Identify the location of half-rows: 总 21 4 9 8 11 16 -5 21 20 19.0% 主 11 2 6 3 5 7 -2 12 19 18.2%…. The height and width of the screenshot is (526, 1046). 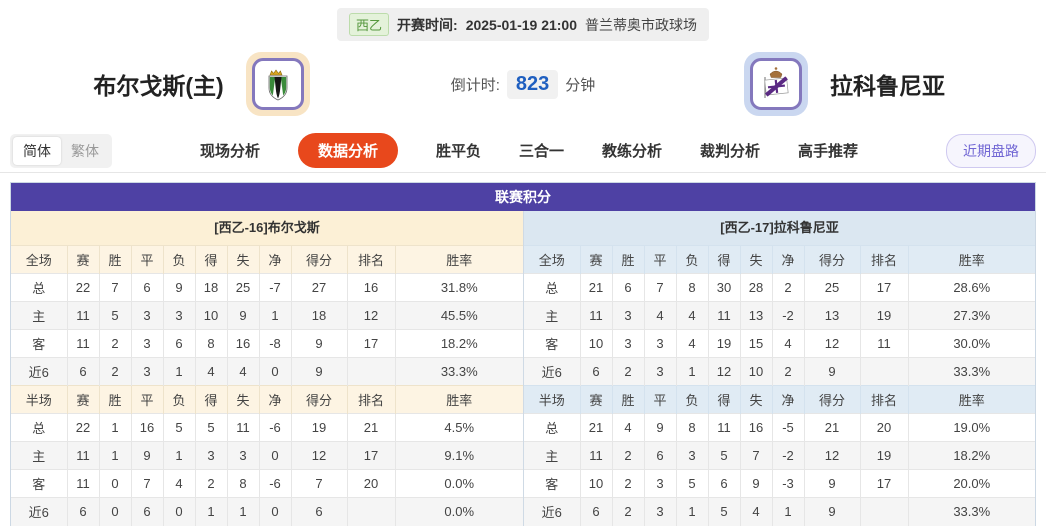
(779, 469).